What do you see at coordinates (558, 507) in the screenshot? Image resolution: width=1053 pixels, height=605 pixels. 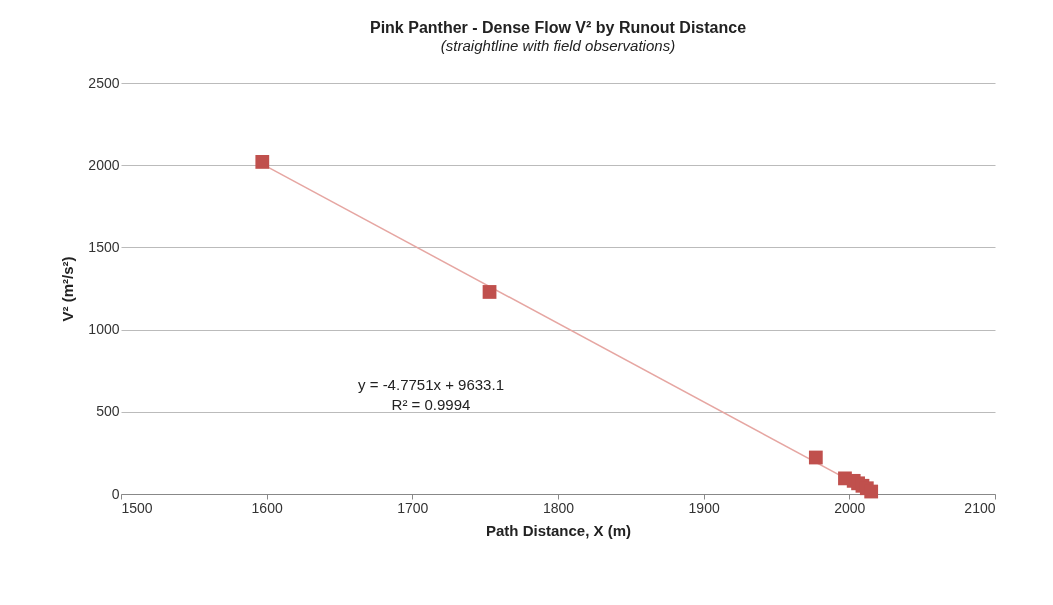 I see `x-tick-label: 1800` at bounding box center [558, 507].